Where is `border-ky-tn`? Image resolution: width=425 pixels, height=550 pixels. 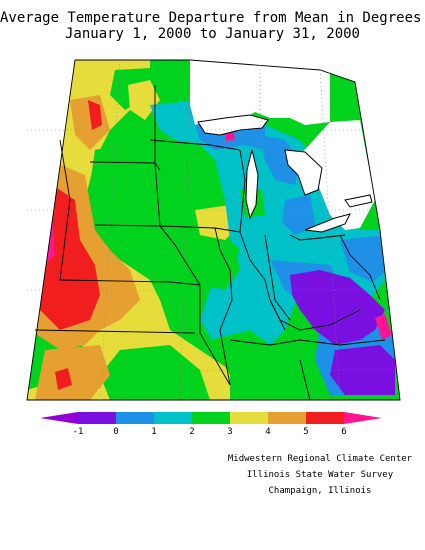
border-ky-tn is located at coordinates (307, 342).